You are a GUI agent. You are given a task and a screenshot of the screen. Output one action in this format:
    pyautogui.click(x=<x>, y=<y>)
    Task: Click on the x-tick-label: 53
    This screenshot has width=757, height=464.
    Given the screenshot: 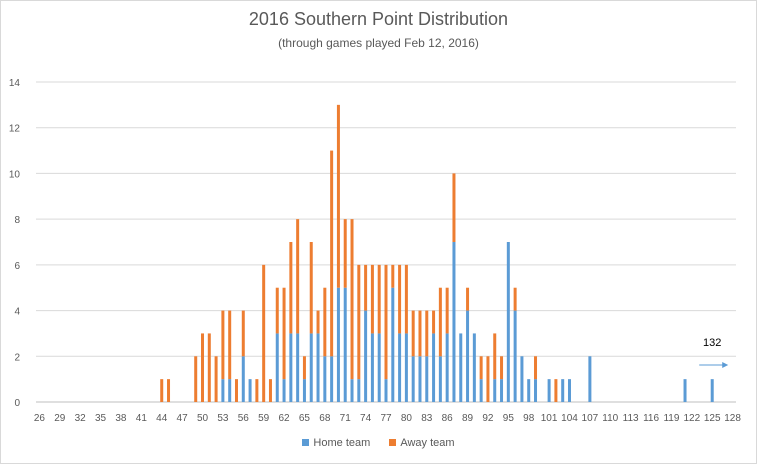 What is the action you would take?
    pyautogui.click(x=223, y=418)
    